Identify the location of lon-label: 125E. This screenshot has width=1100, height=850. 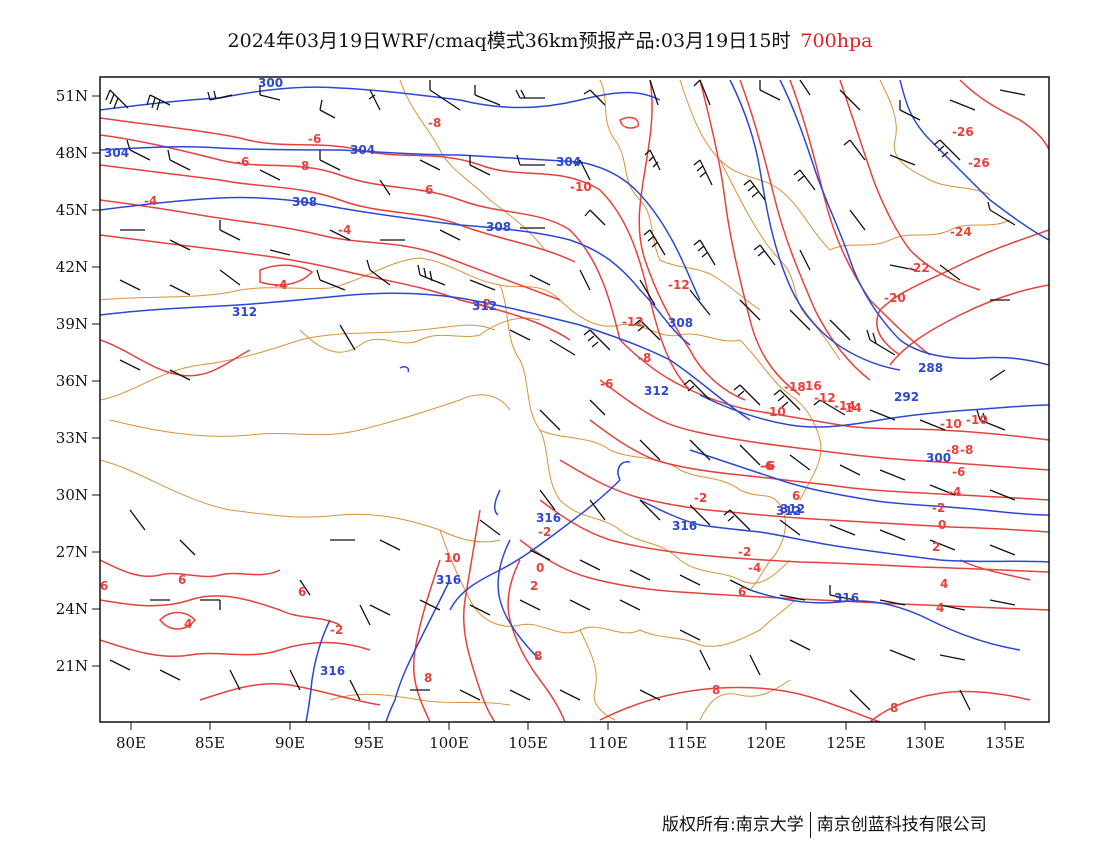
(846, 743).